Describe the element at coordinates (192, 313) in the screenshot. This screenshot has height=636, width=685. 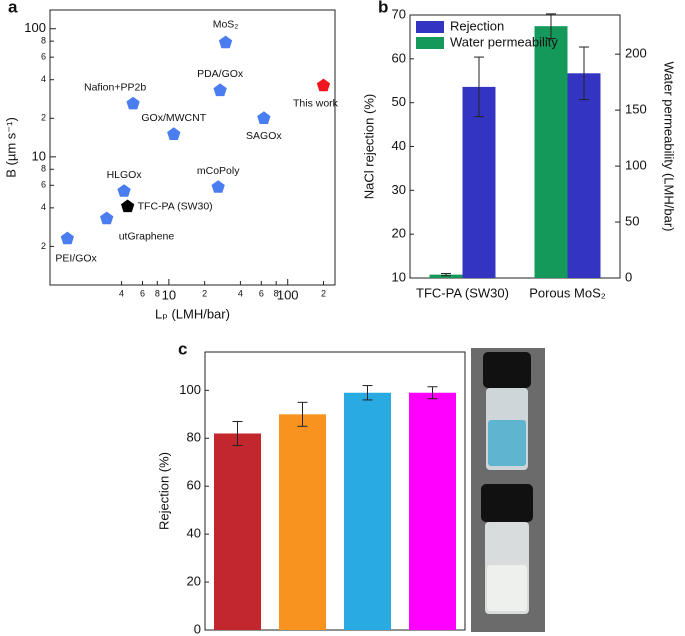
I see `x-axis-label: Lₚ (LMH/bar)` at that location.